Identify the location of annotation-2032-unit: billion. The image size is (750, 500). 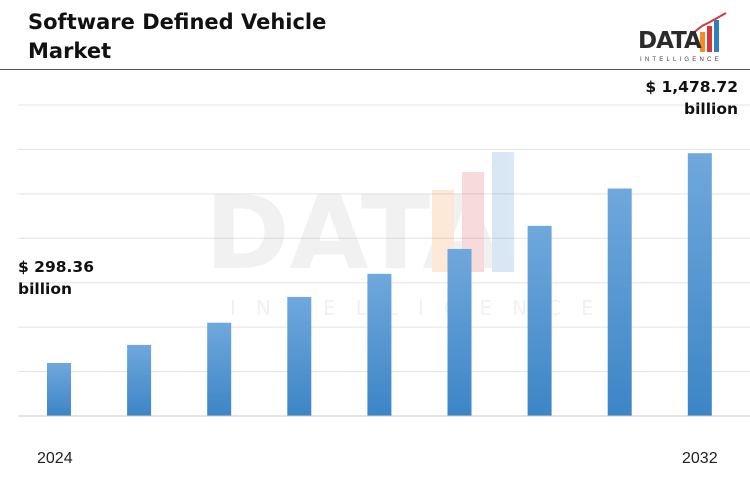
(710, 109).